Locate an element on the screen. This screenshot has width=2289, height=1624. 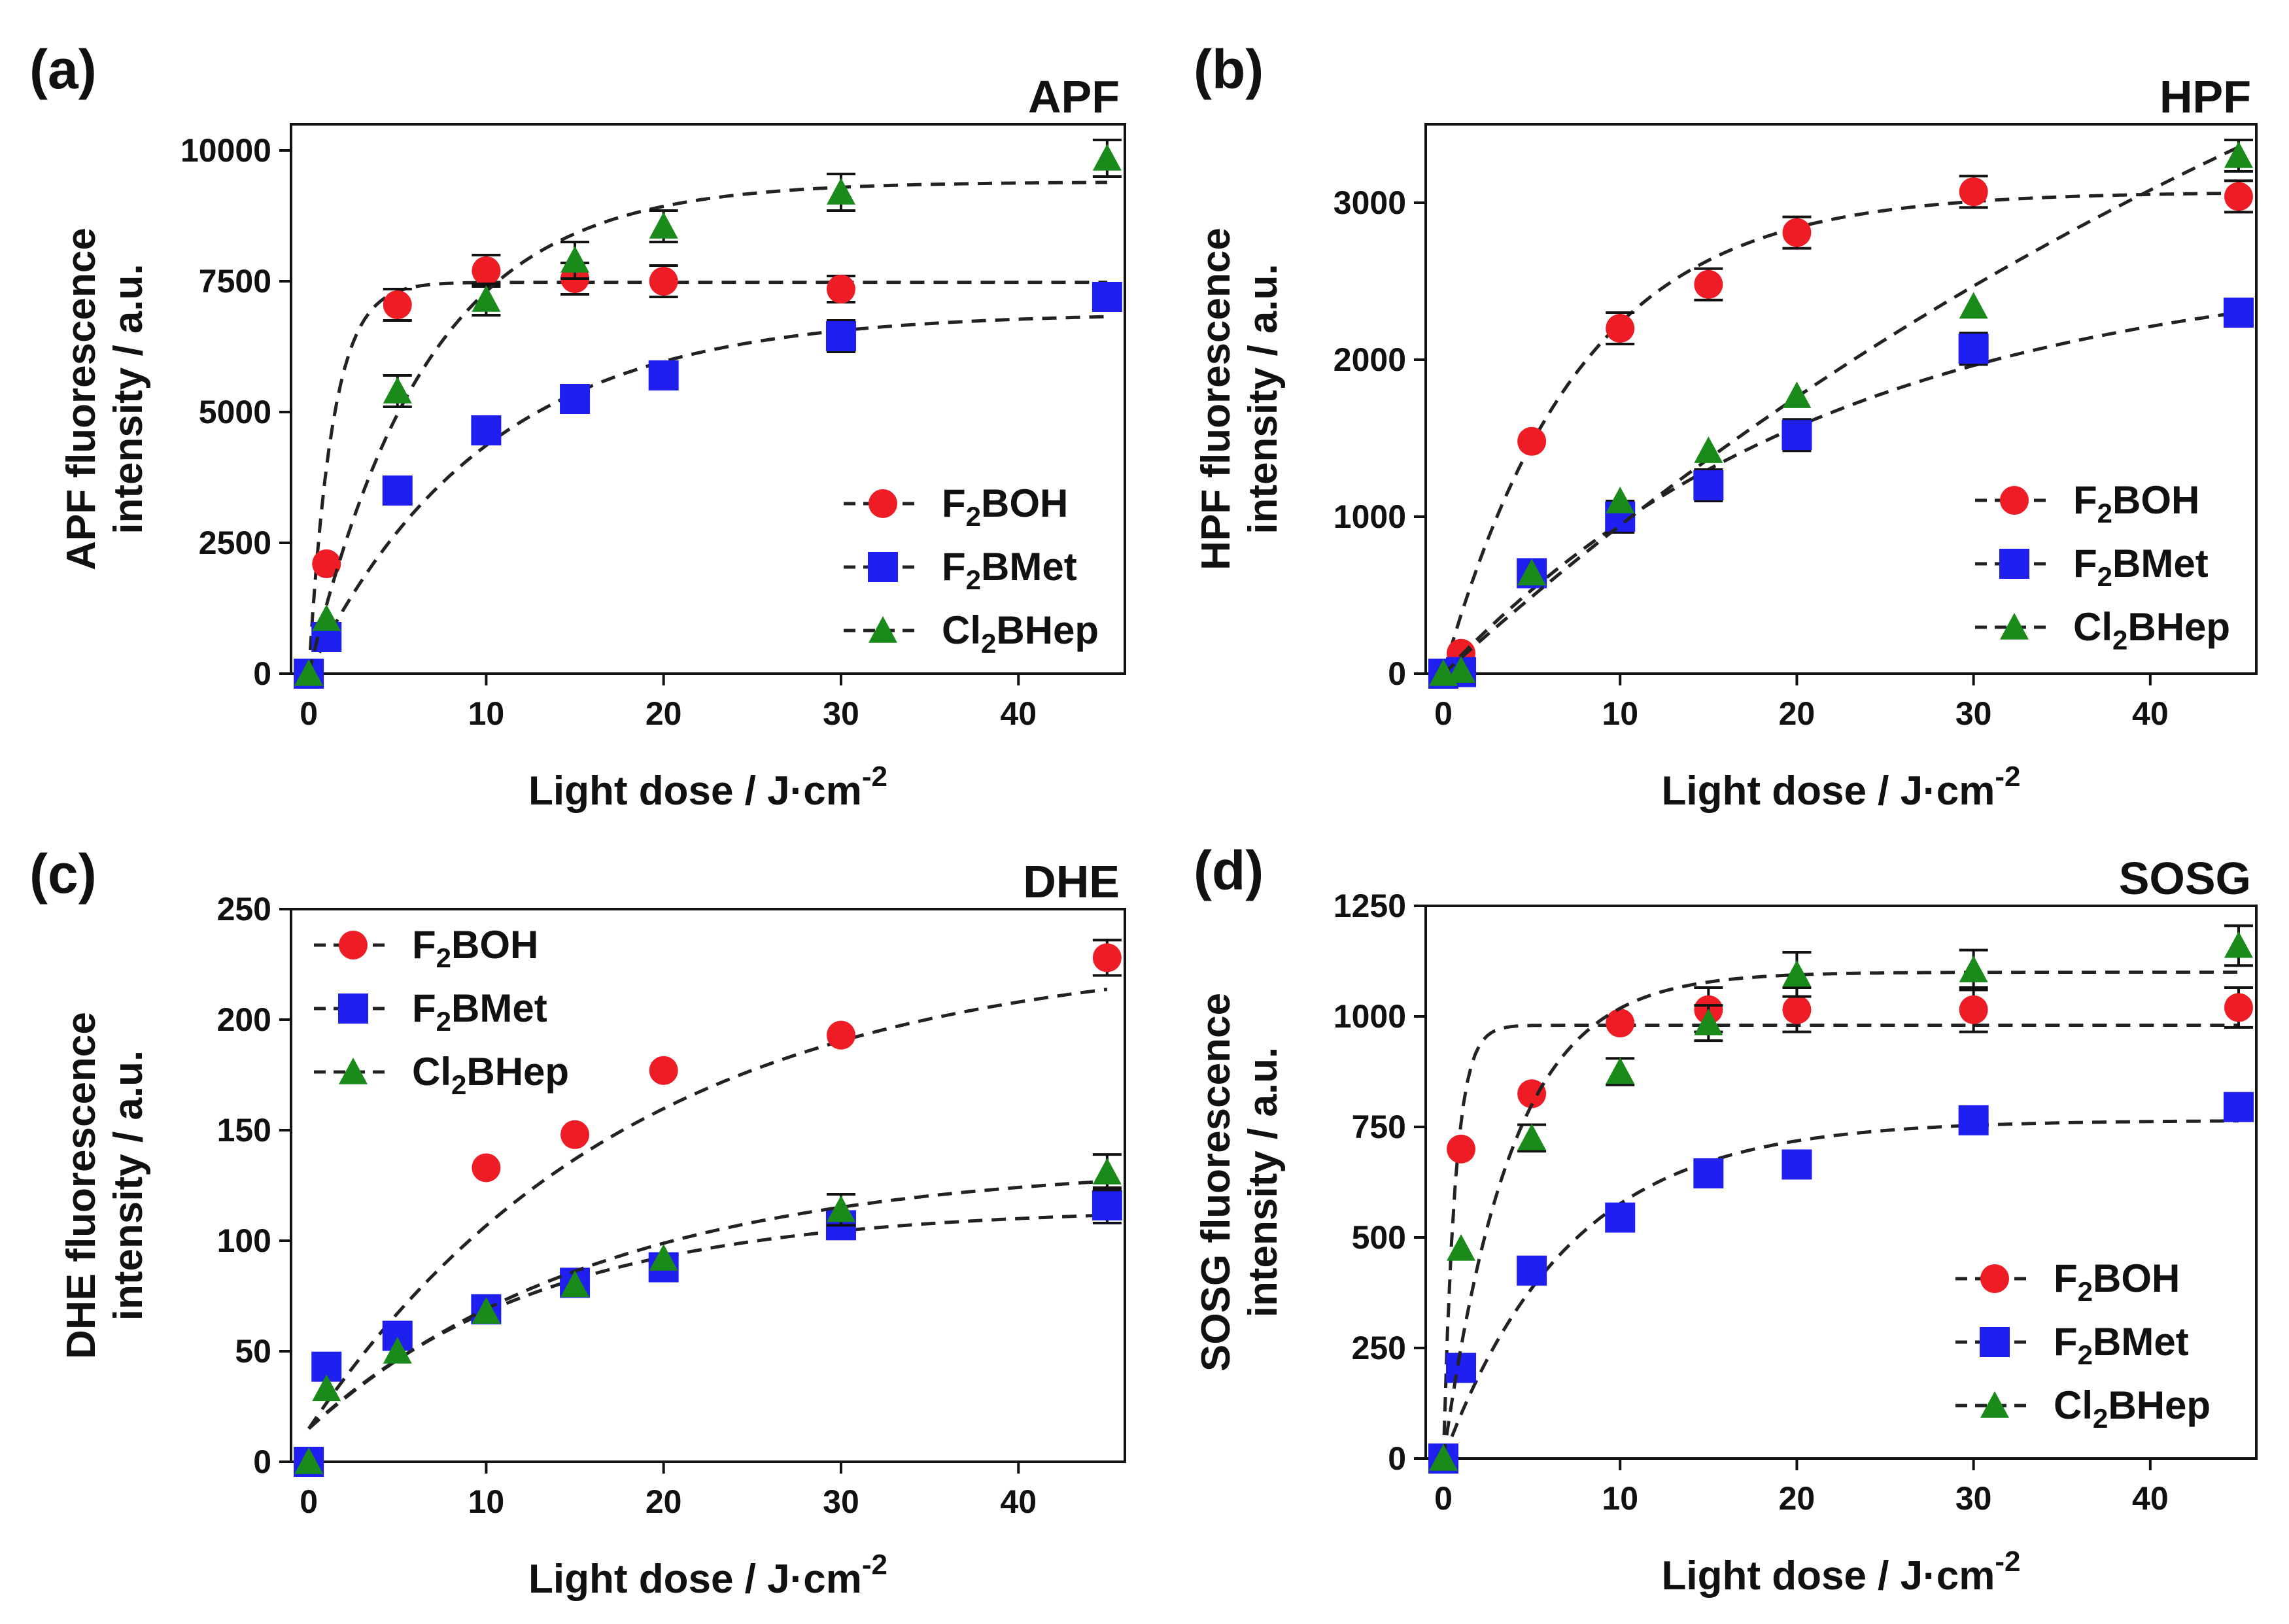
x-tick-label: 20 is located at coordinates (663, 1501).